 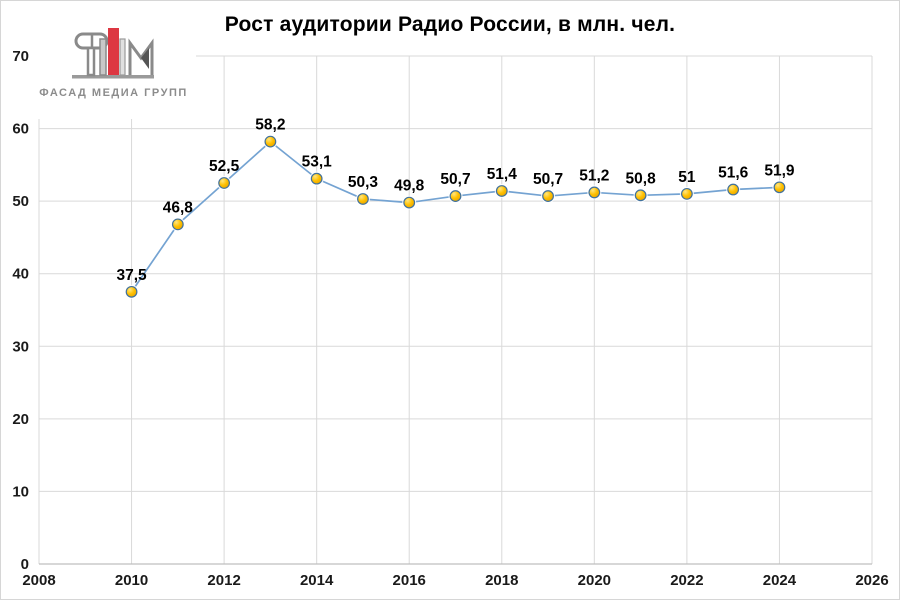 What do you see at coordinates (687, 177) in the screenshot?
I see `data-point-label: 51` at bounding box center [687, 177].